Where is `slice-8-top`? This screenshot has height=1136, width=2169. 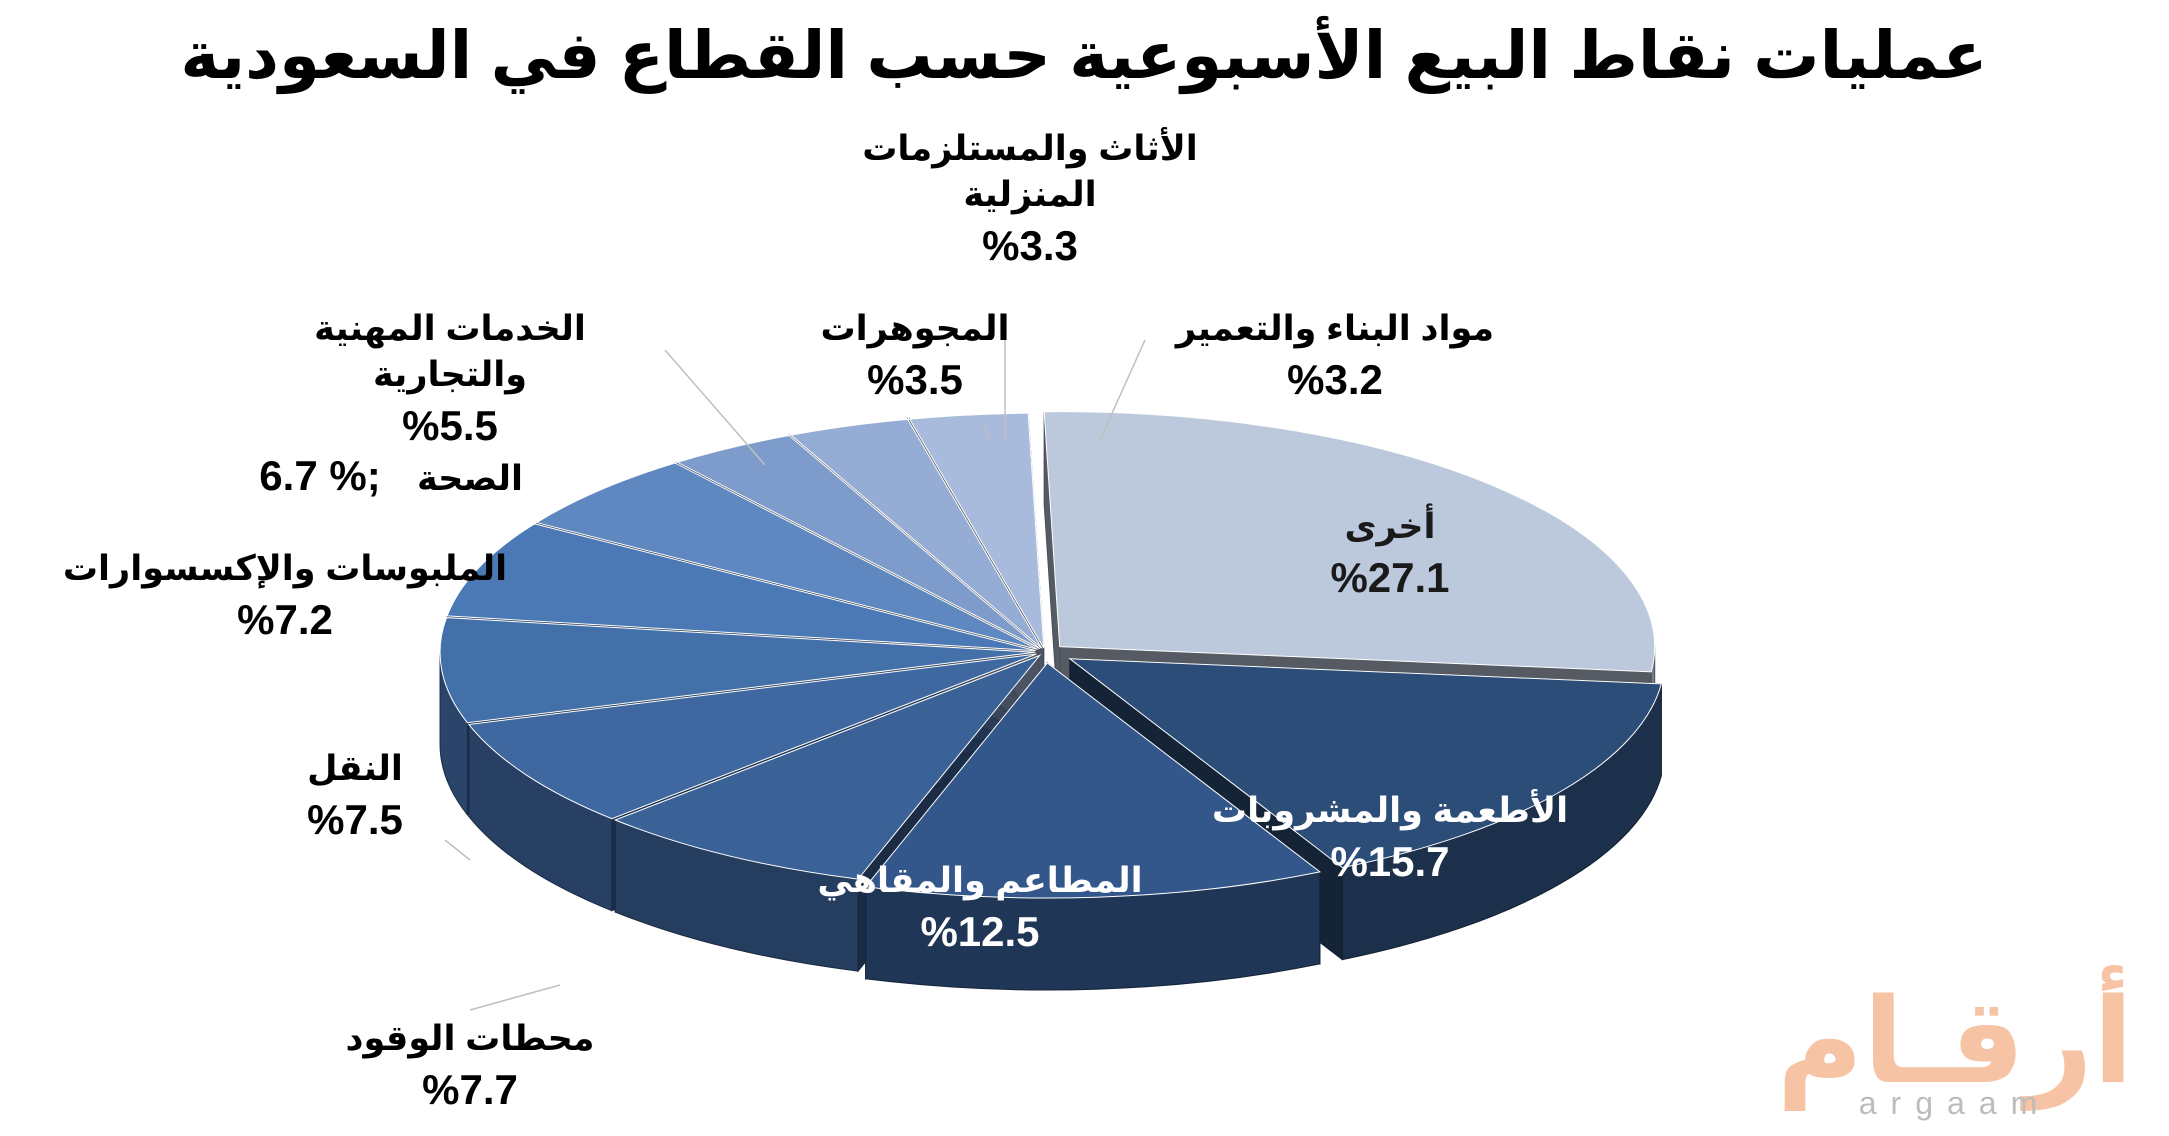 slice-8-top is located at coordinates (786, 556).